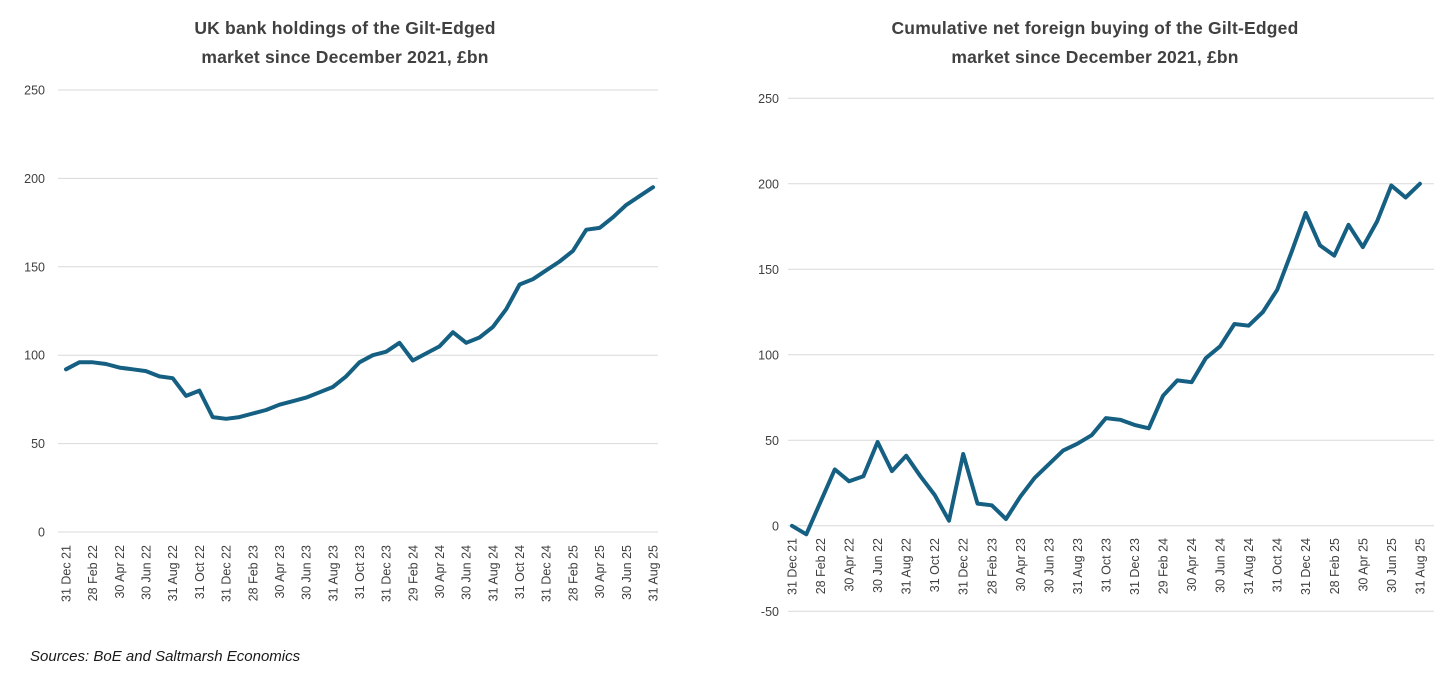 This screenshot has height=682, width=1456. Describe the element at coordinates (280, 572) in the screenshot. I see `left-x-tick-label-8: 30 Apr 23` at that location.